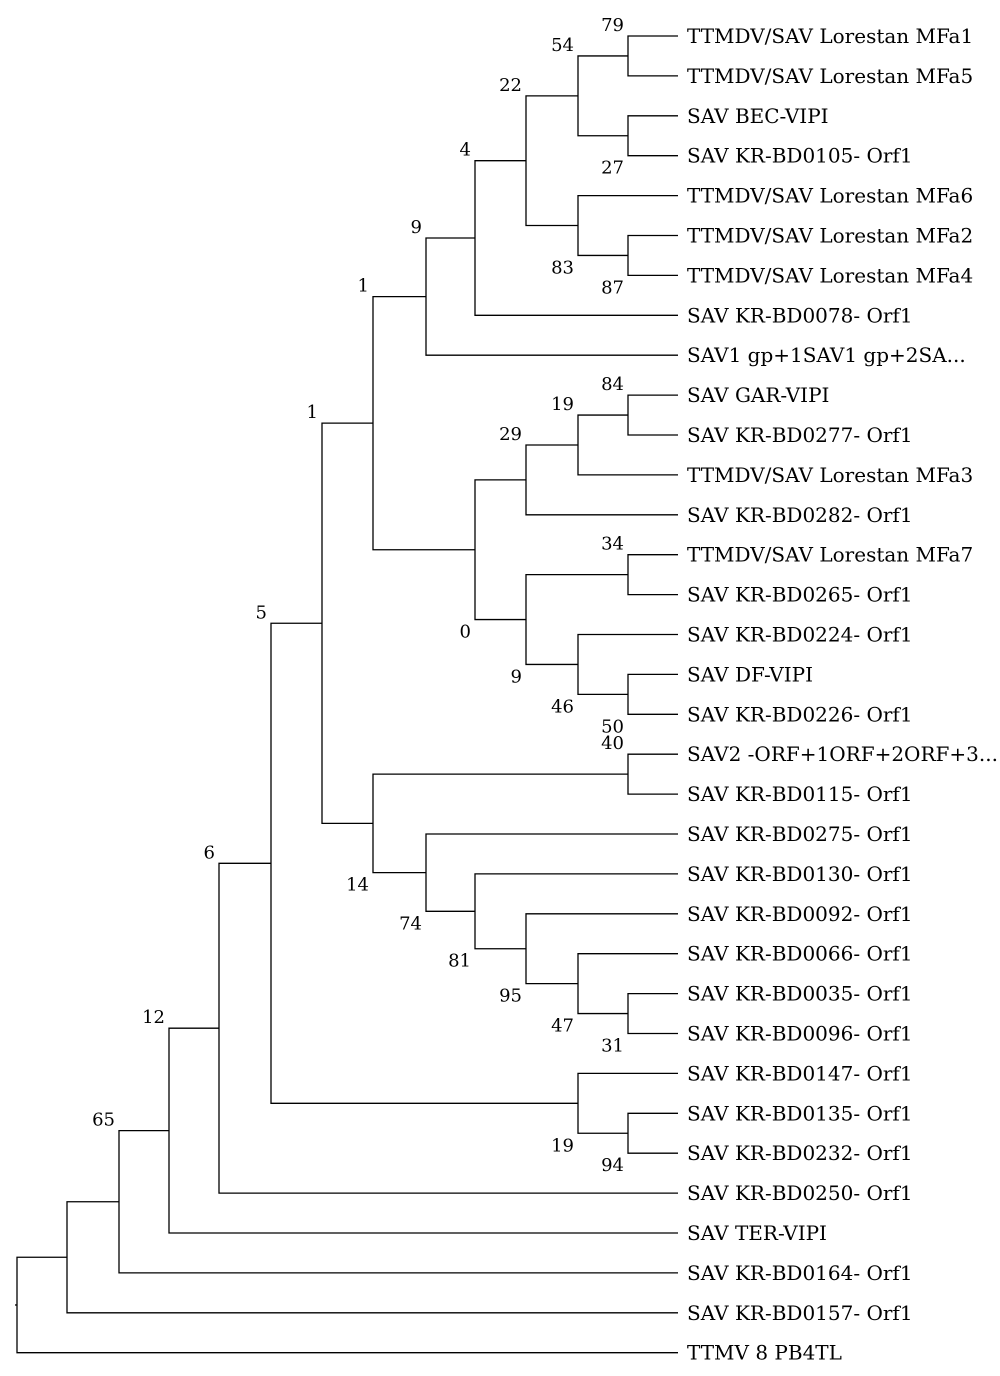 The width and height of the screenshot is (1000, 1376). What do you see at coordinates (800, 714) in the screenshot?
I see `tip-label-t18: SAV KR-BD0226- Orf1` at bounding box center [800, 714].